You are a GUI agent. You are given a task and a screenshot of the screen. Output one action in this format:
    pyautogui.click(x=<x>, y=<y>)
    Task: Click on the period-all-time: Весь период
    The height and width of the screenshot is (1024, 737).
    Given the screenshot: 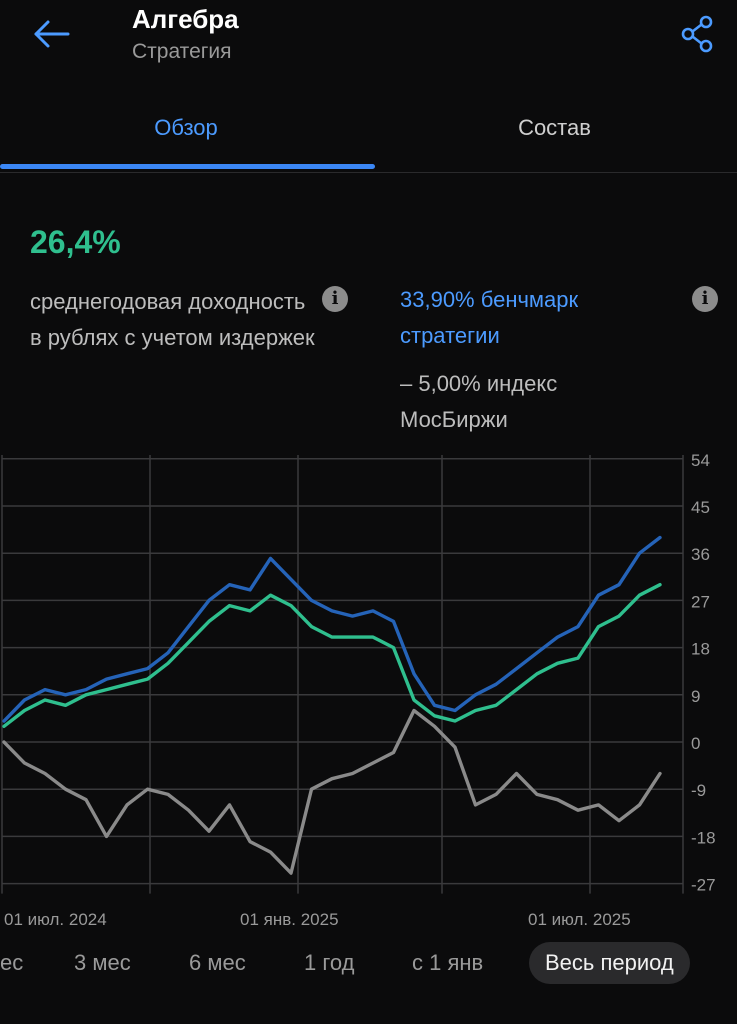 What is the action you would take?
    pyautogui.click(x=609, y=963)
    